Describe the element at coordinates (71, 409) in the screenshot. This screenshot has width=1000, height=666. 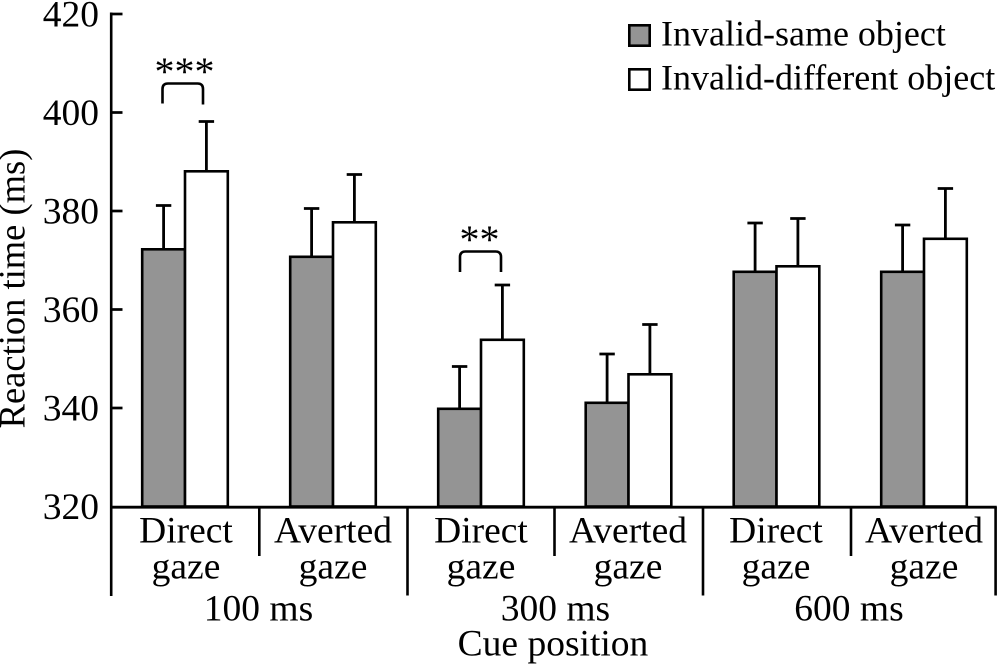
I see `svg-text: 340` at that location.